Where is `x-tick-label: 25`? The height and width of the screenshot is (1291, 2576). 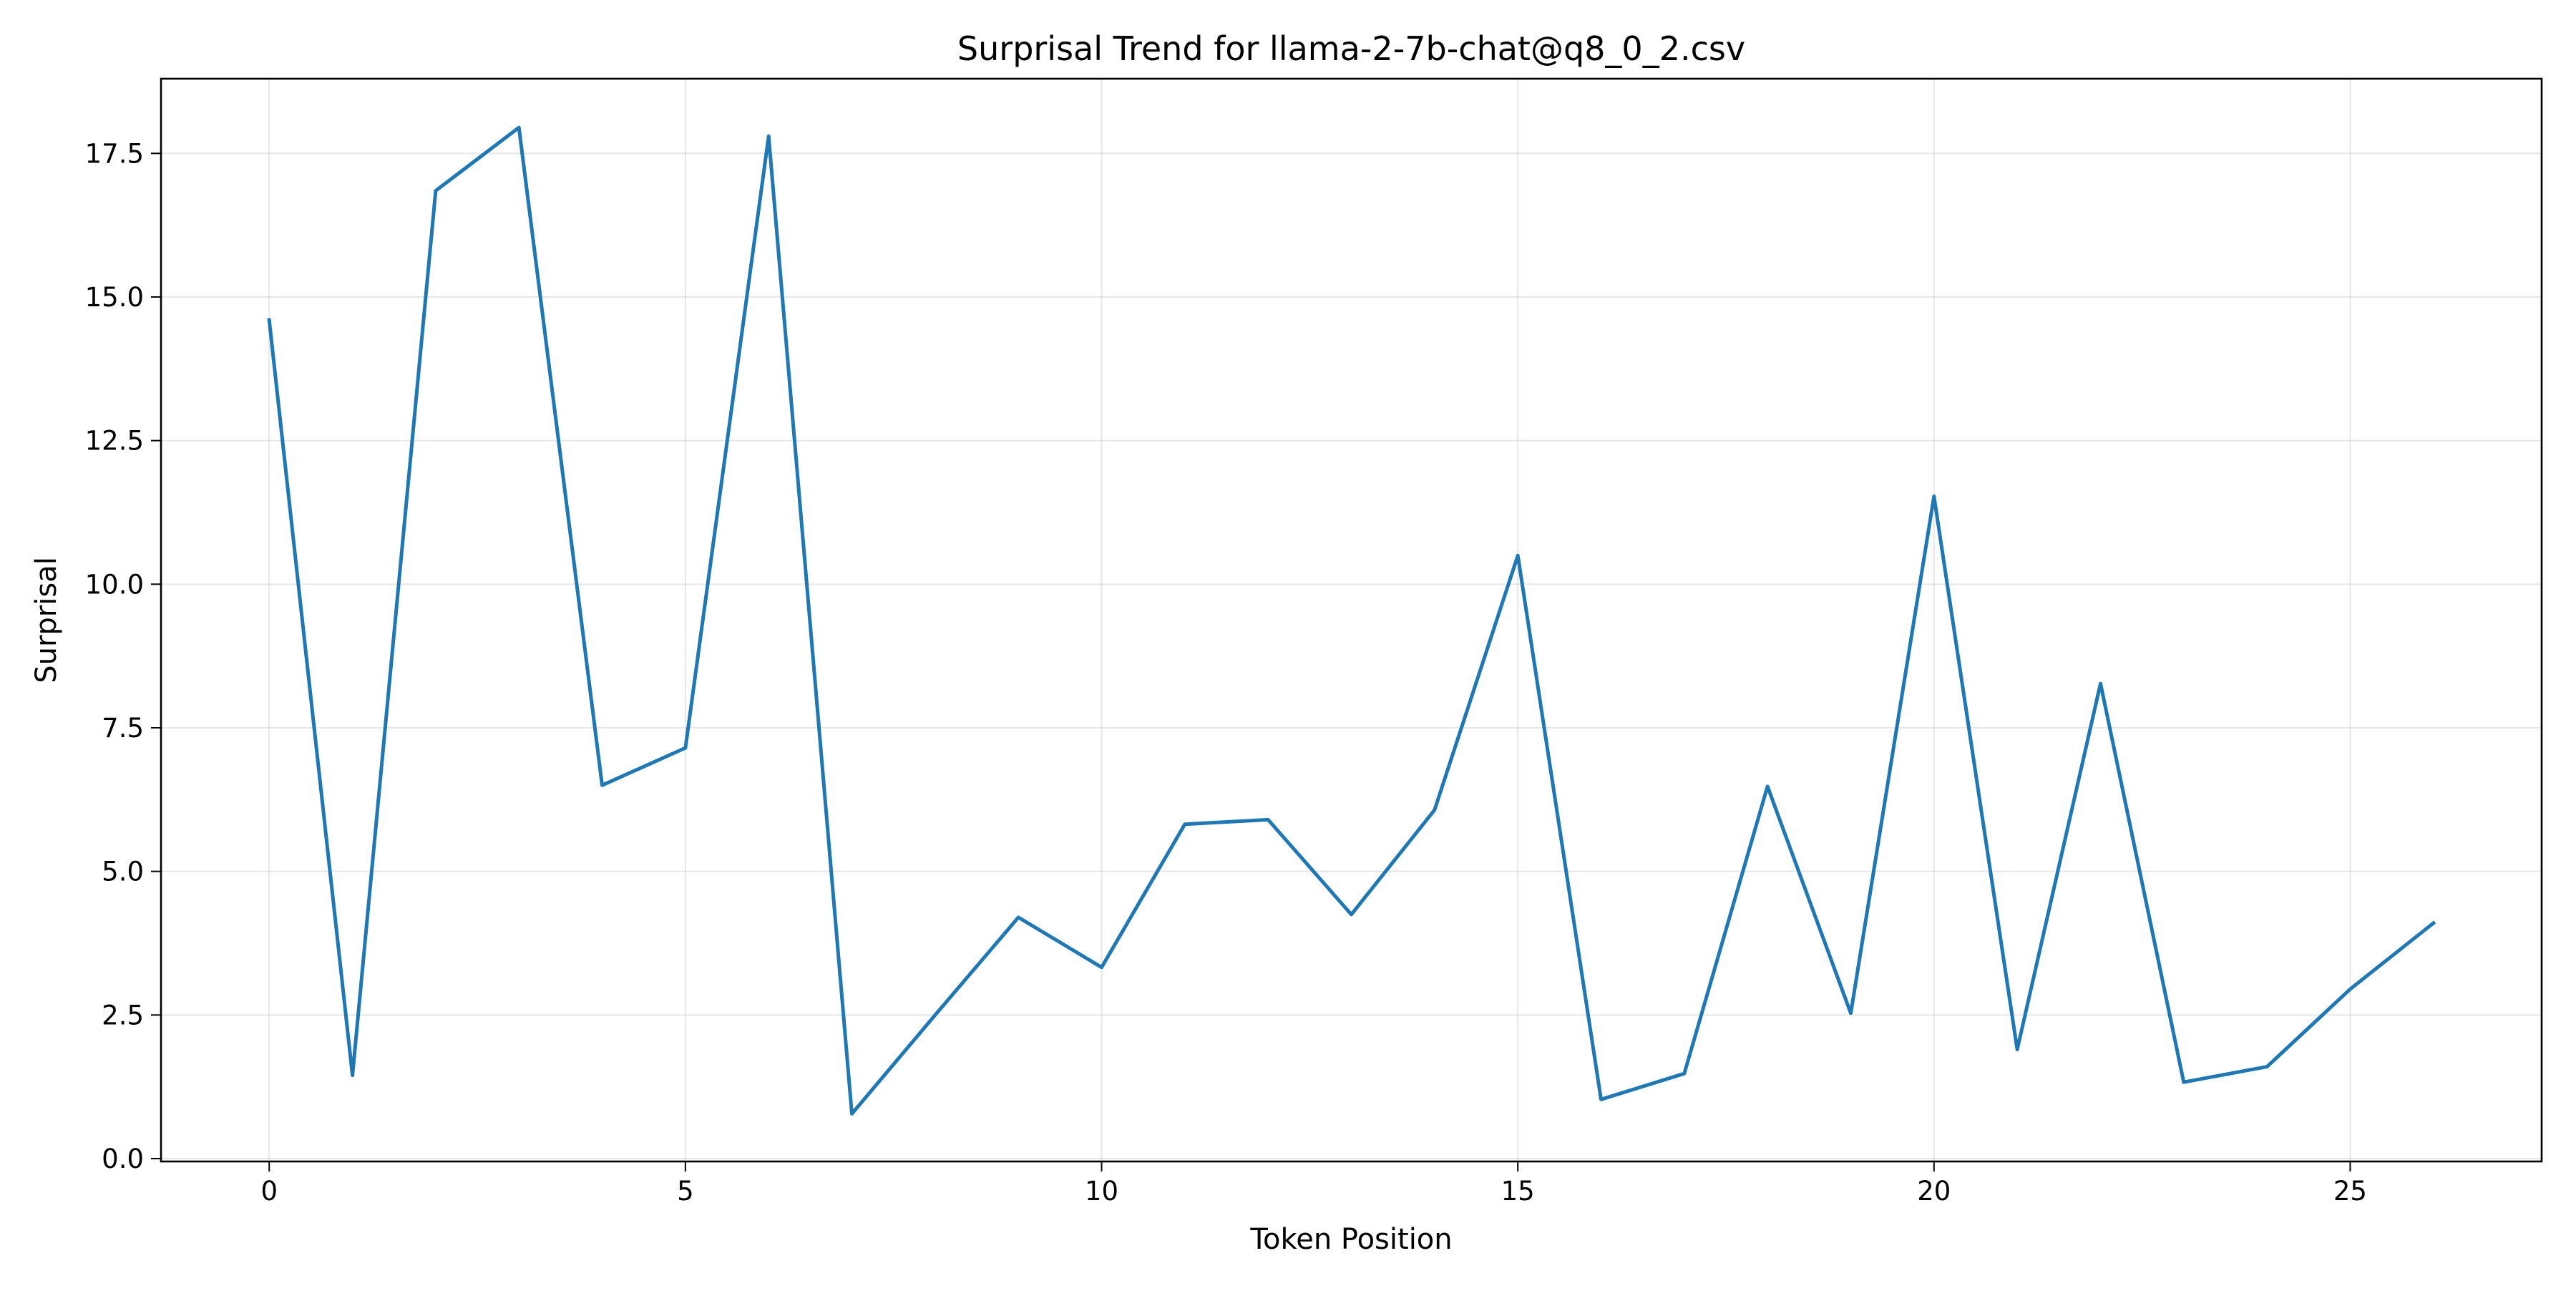 x-tick-label: 25 is located at coordinates (2350, 1191).